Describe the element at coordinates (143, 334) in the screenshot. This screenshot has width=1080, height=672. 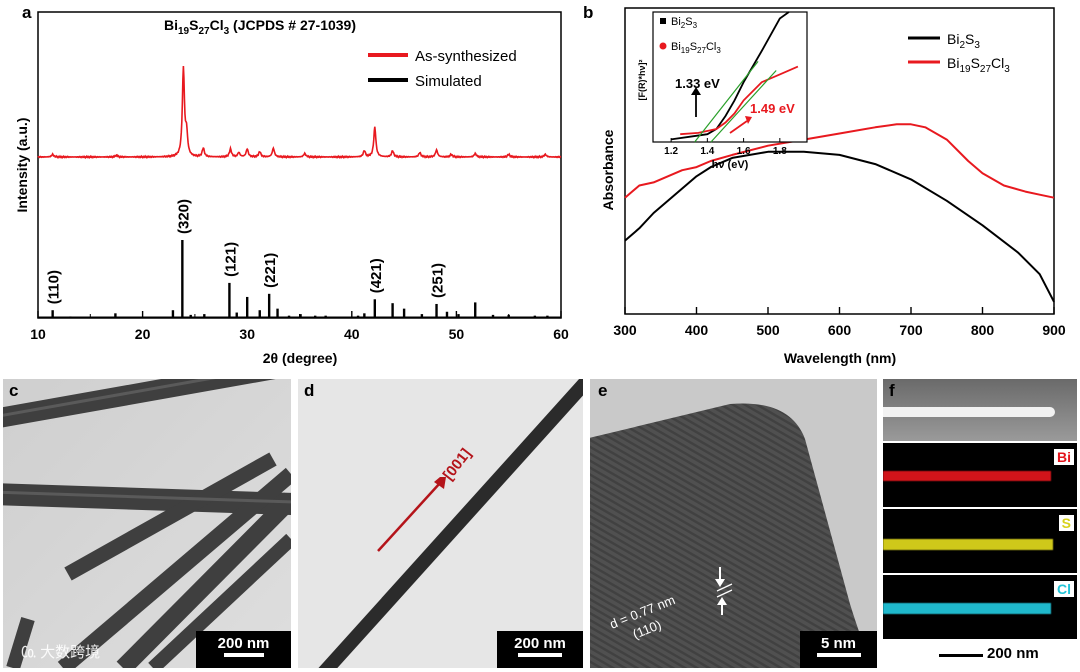
I see `x-tick-label-20: 20` at that location.